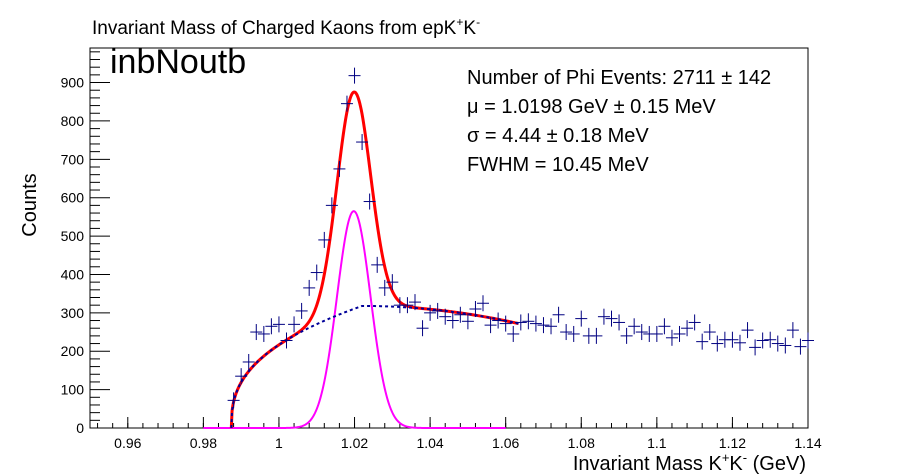 This screenshot has width=898, height=476. Describe the element at coordinates (30, 204) in the screenshot. I see `y-axis-label: Counts` at that location.